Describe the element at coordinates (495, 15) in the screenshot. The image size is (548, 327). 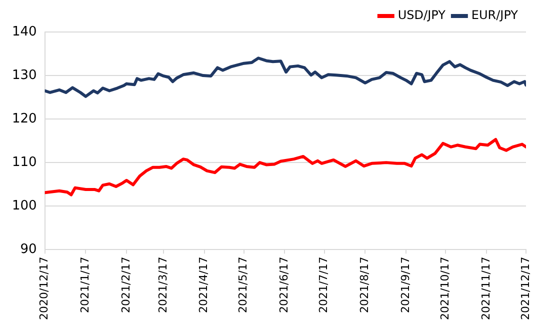
I see `legend-label: EUR/JPY` at that location.